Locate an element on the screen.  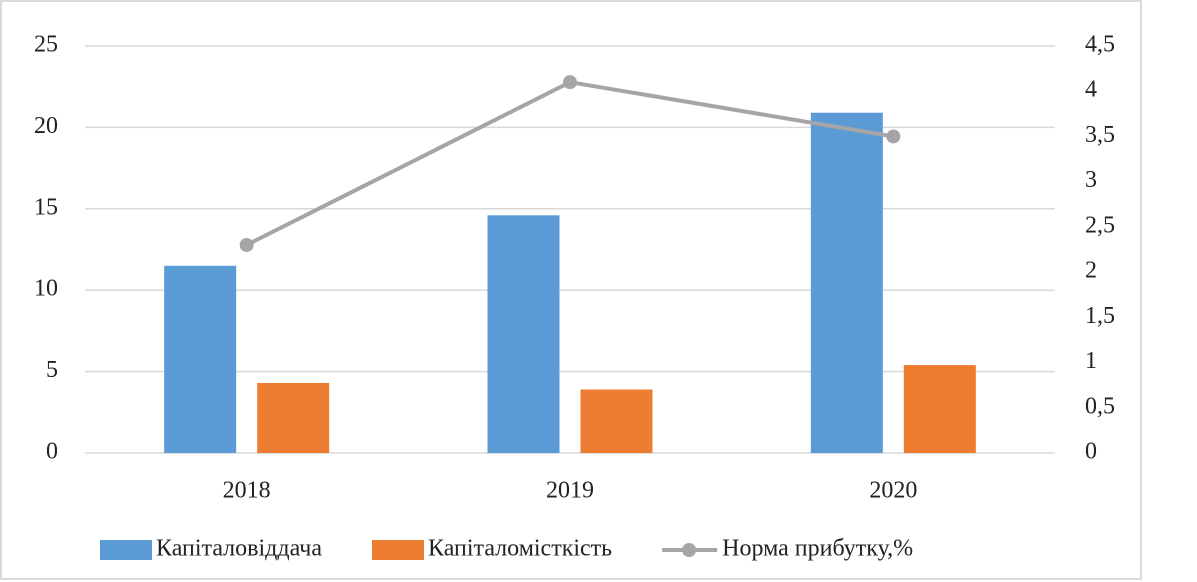
y-tick-label: 15 is located at coordinates (46, 207).